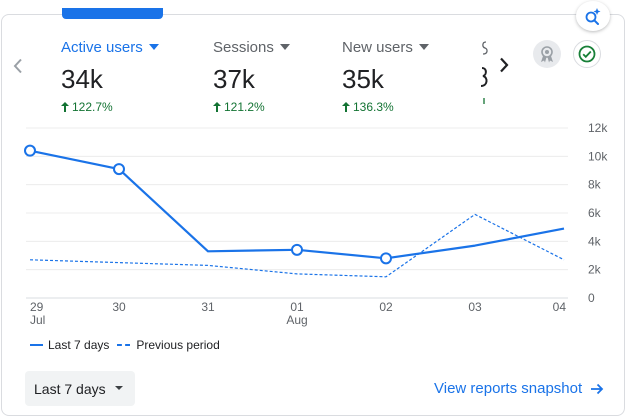  I want to click on scroll-right-button, so click(504, 65).